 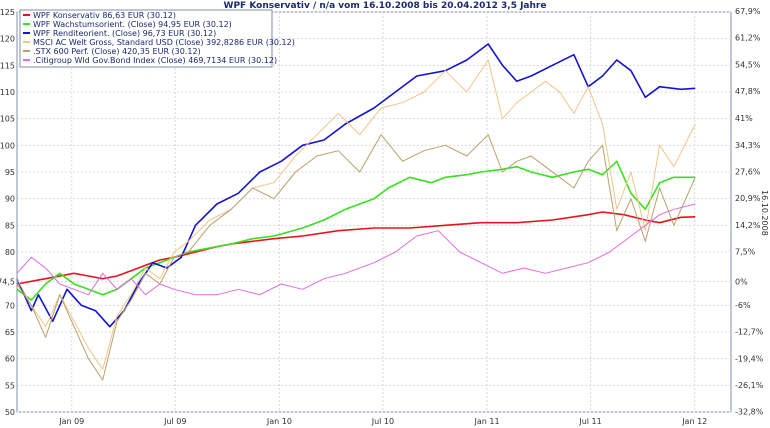 What do you see at coordinates (749, 358) in the screenshot?
I see `y-right-tick-label: -19,4%` at bounding box center [749, 358].